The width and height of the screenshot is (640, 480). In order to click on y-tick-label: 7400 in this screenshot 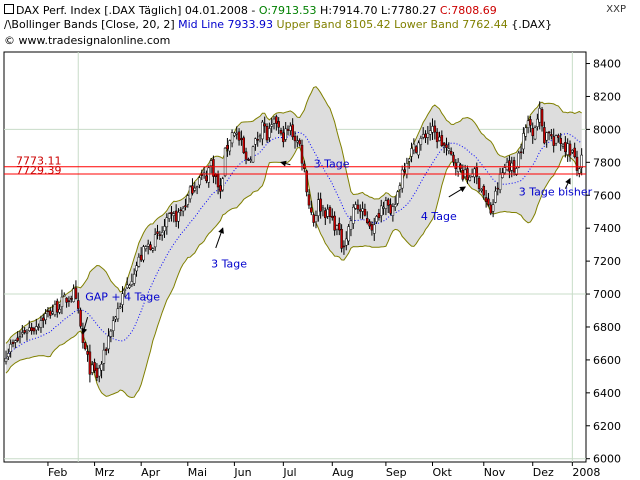, I will do `click(607, 228)`.